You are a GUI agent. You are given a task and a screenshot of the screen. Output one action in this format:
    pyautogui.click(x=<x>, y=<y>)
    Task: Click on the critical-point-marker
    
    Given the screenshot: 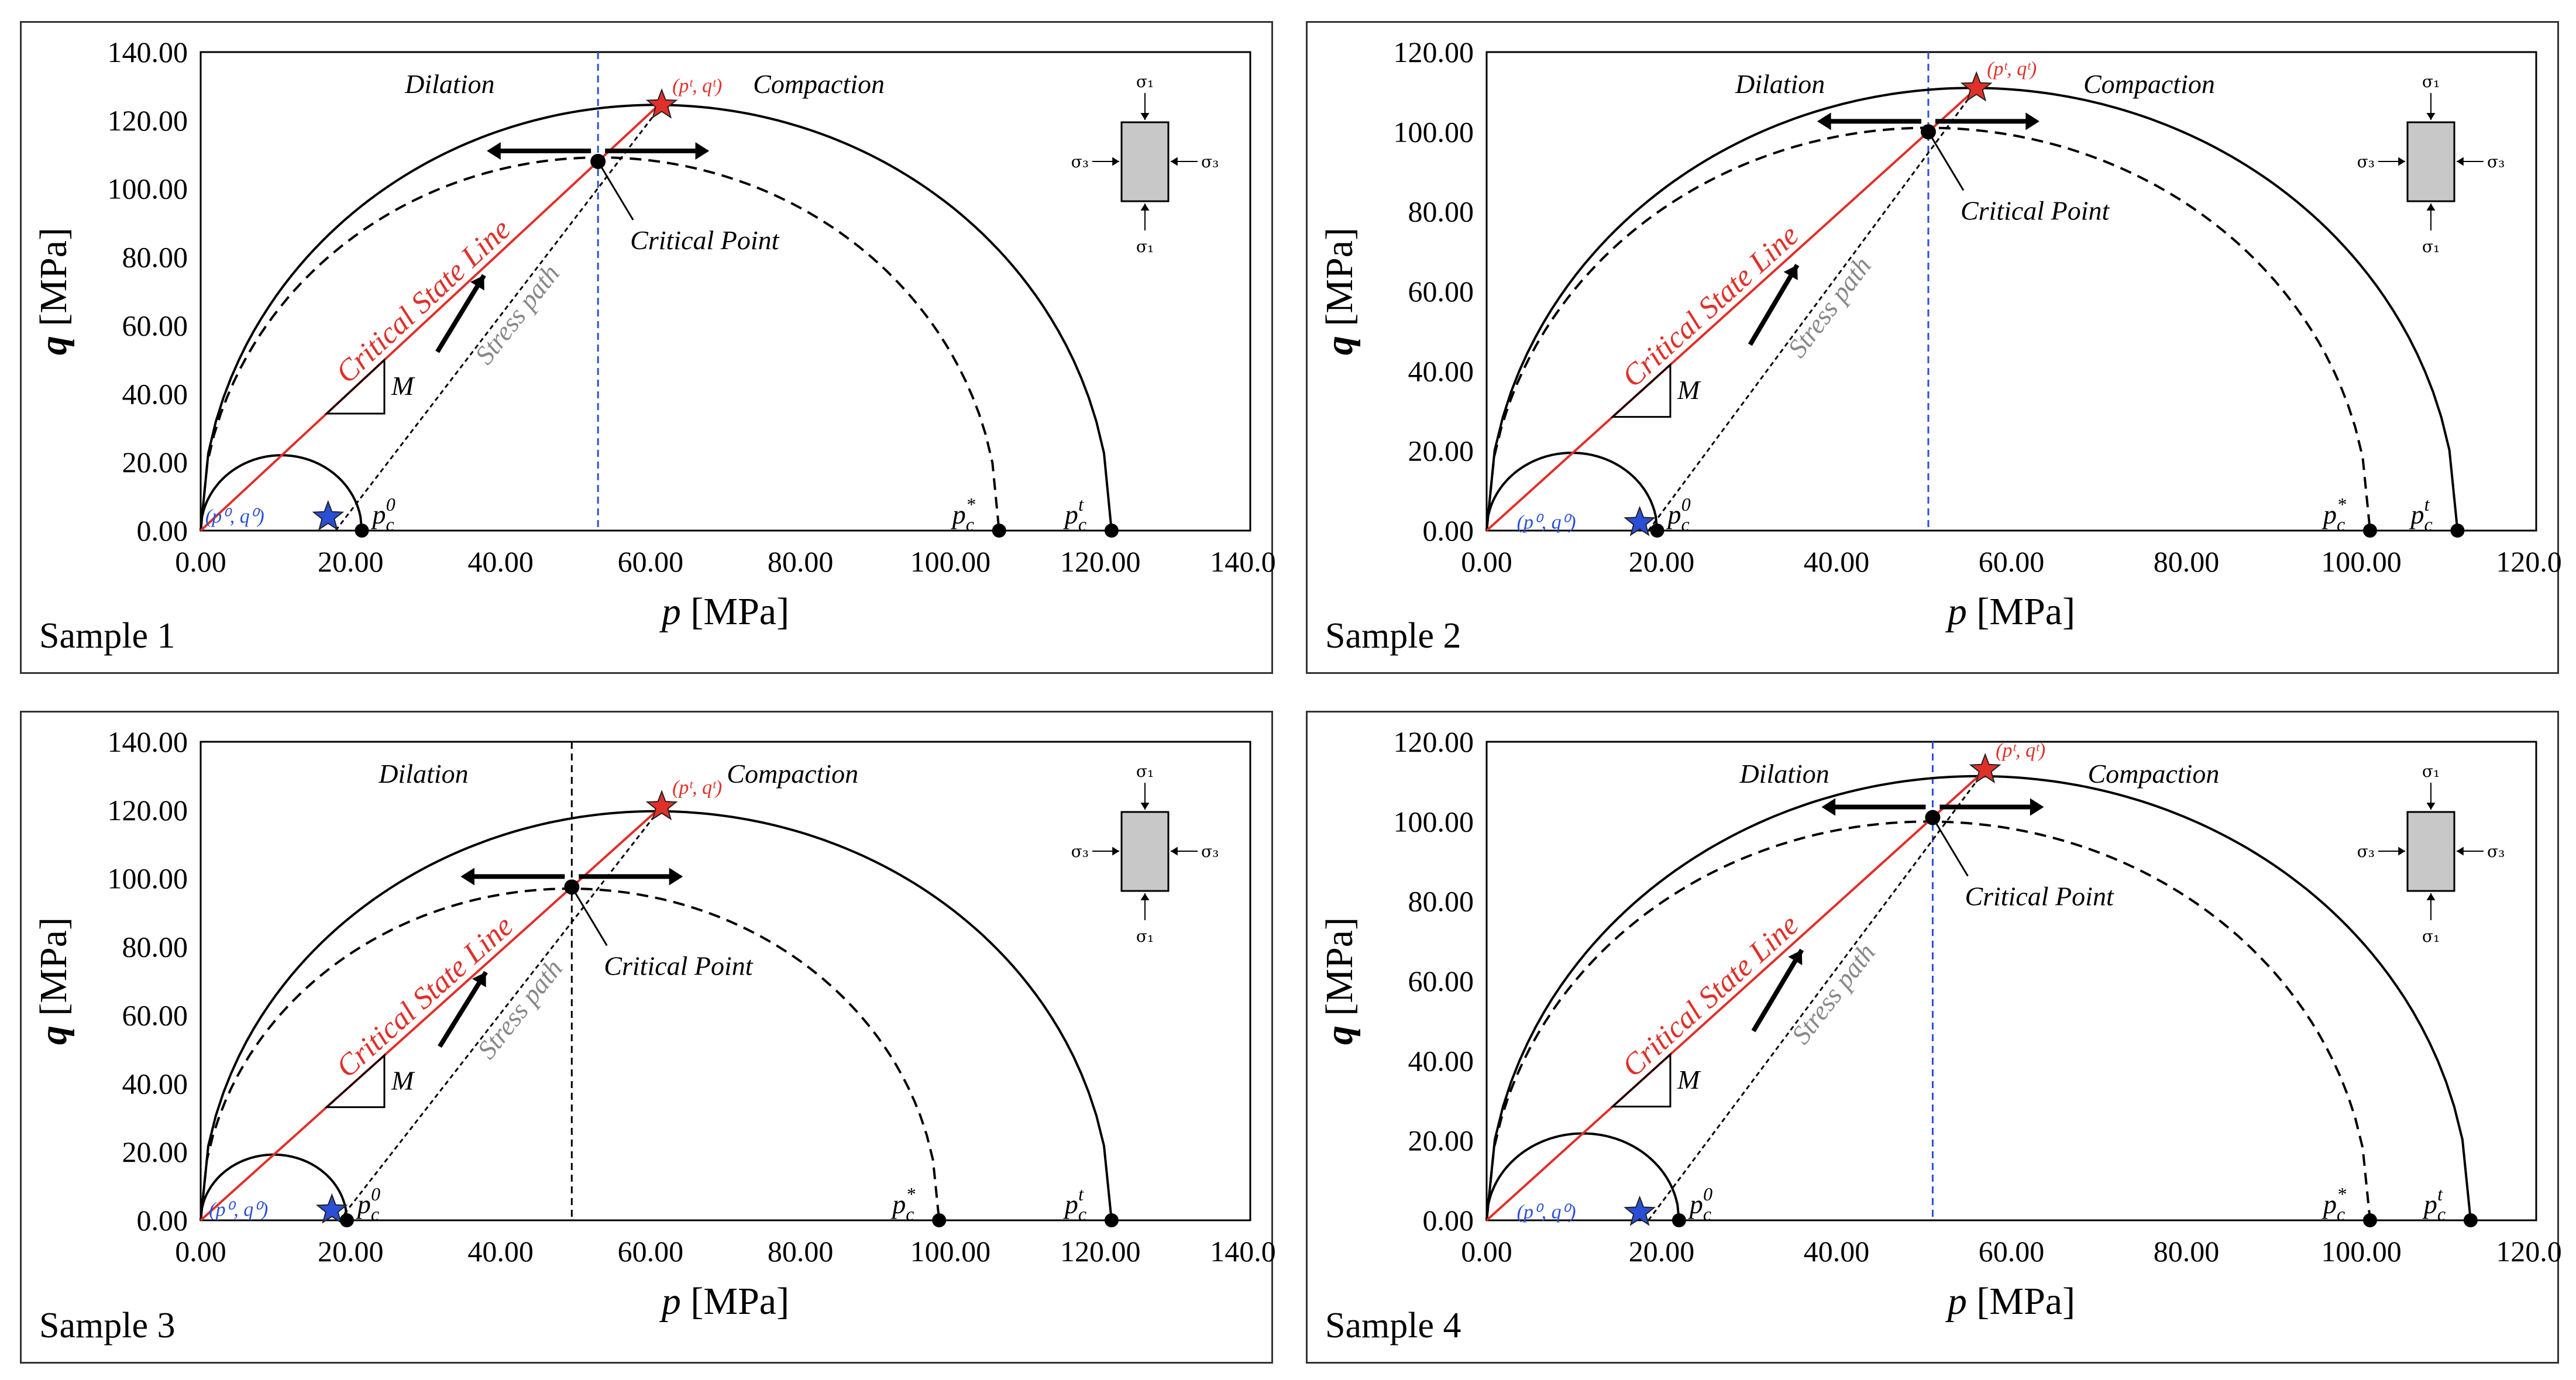 What is the action you would take?
    pyautogui.click(x=1933, y=817)
    